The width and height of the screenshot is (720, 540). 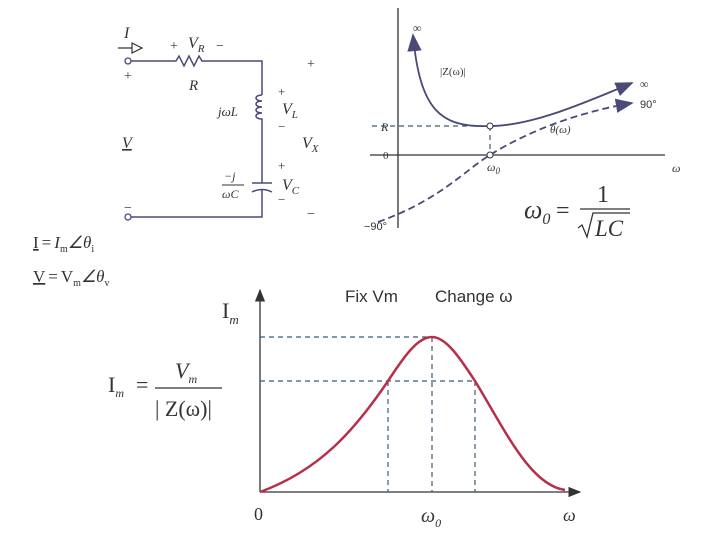 What do you see at coordinates (603, 195) in the screenshot?
I see `label: 1` at bounding box center [603, 195].